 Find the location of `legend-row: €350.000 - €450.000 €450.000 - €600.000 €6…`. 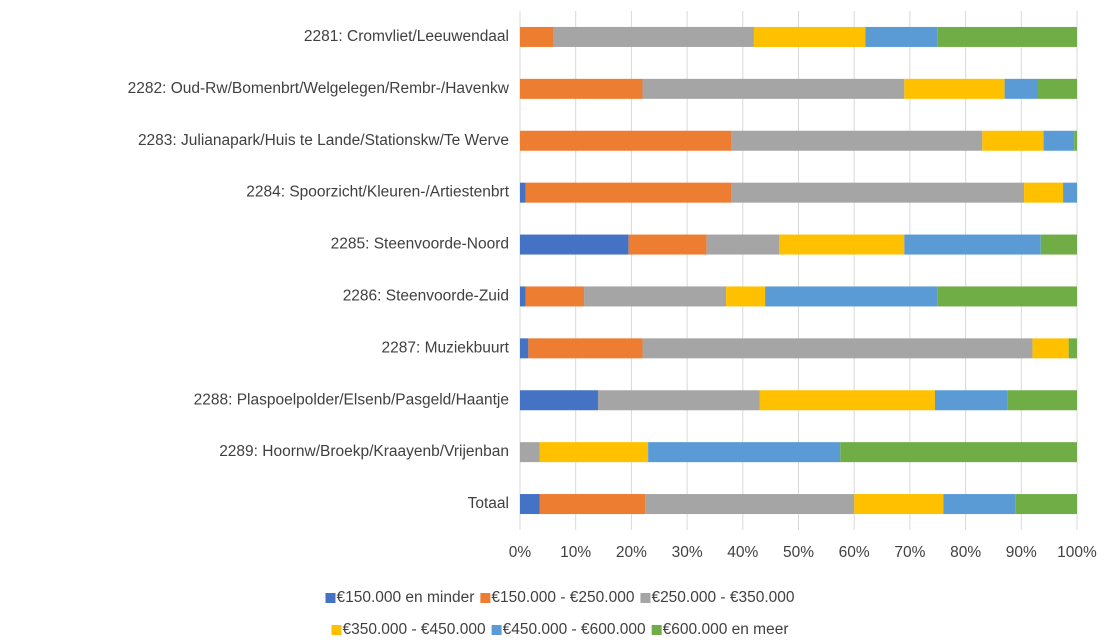

legend-row: €350.000 - €450.000 €450.000 - €600.000 €6… is located at coordinates (560, 629).